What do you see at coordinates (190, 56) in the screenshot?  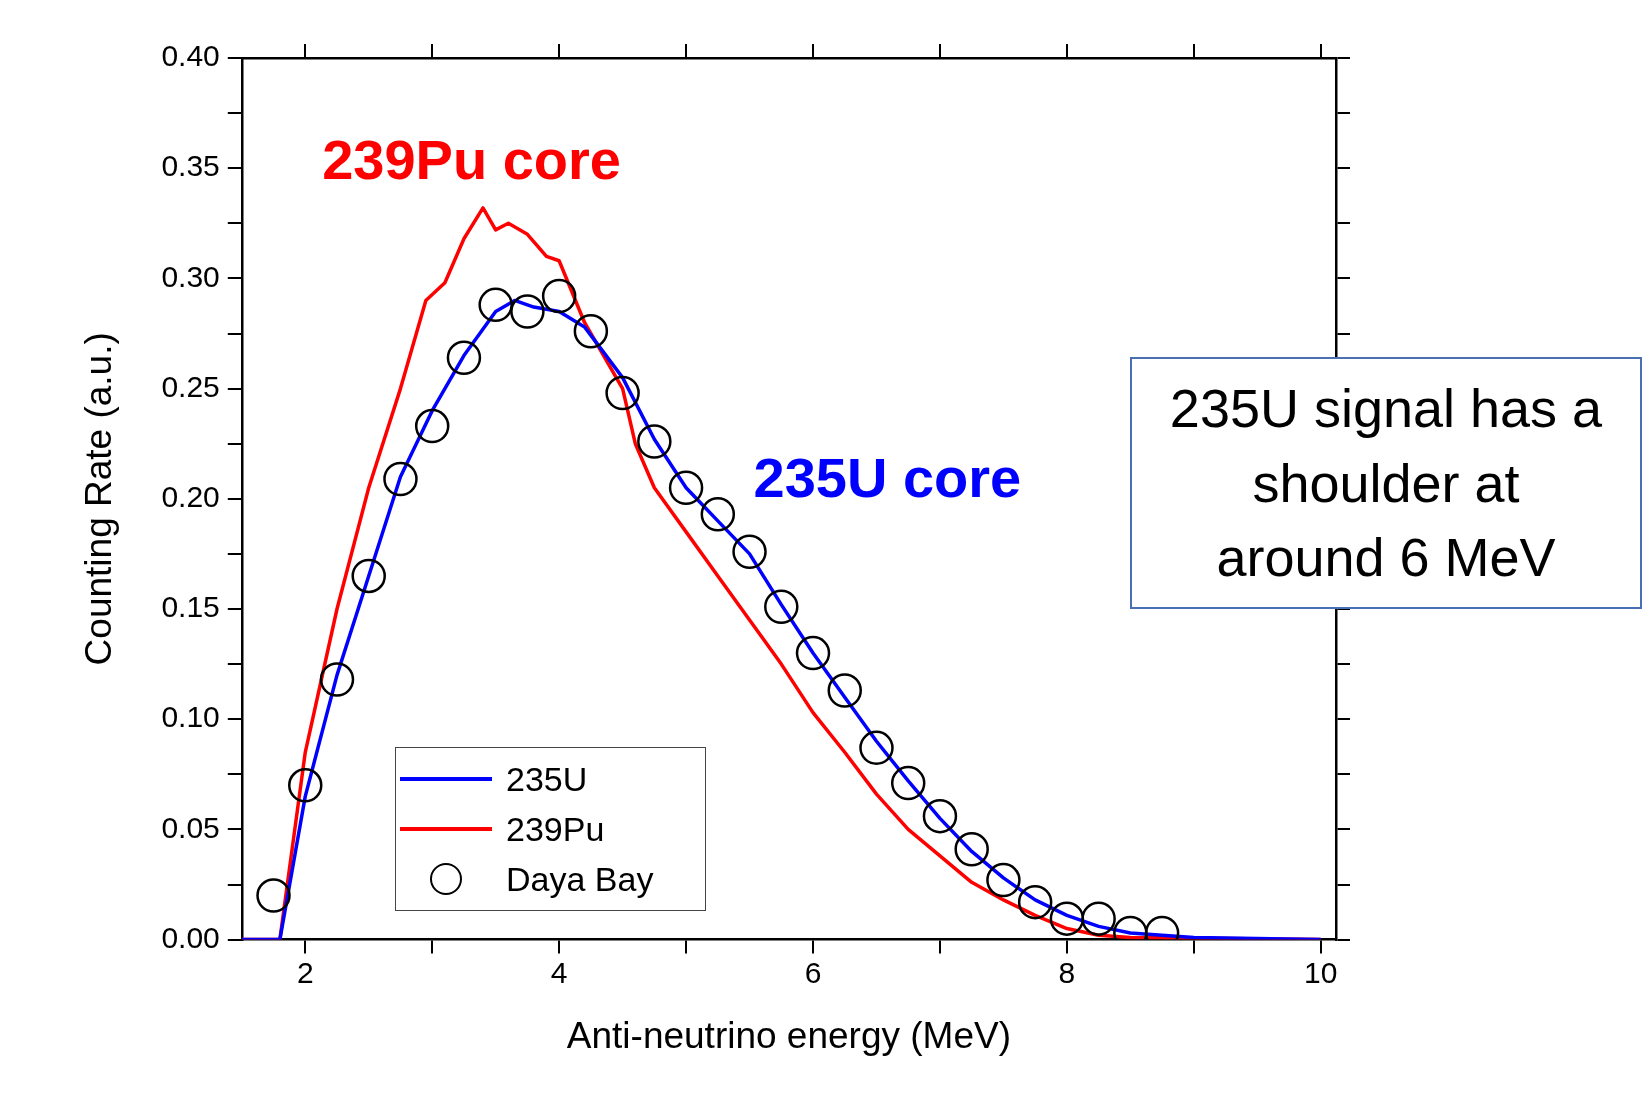 I see `y-tick-label: 0.40` at bounding box center [190, 56].